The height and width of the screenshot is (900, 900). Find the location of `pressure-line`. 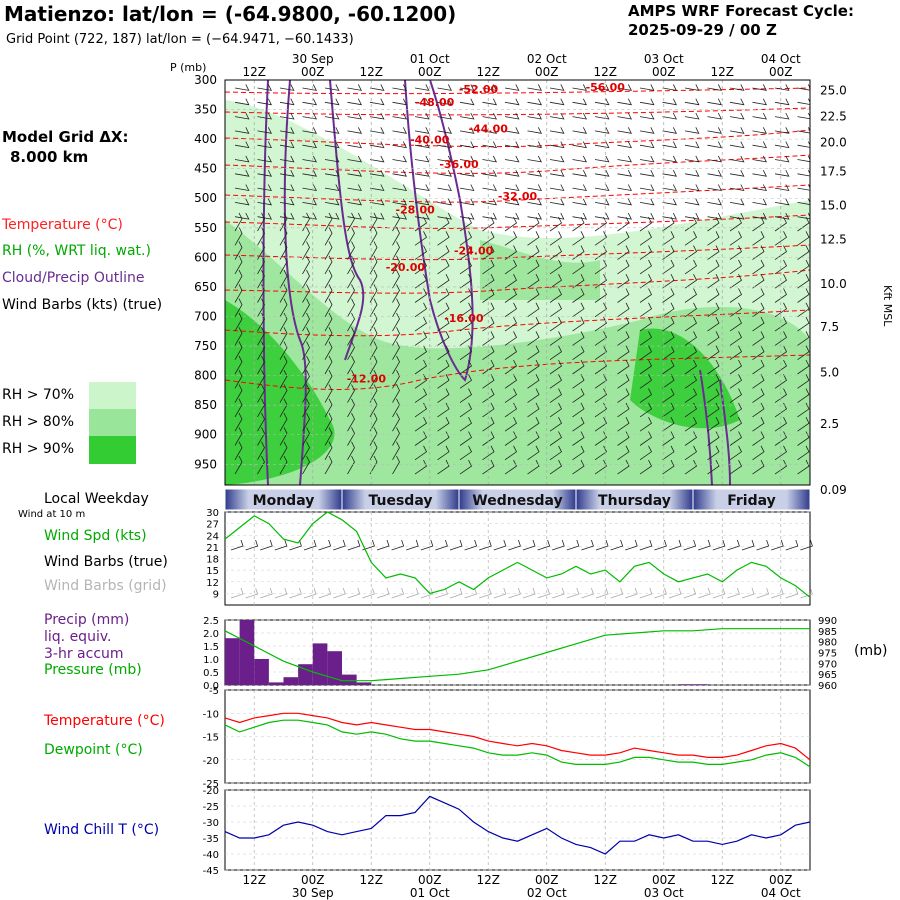

pressure-line is located at coordinates (517, 655).